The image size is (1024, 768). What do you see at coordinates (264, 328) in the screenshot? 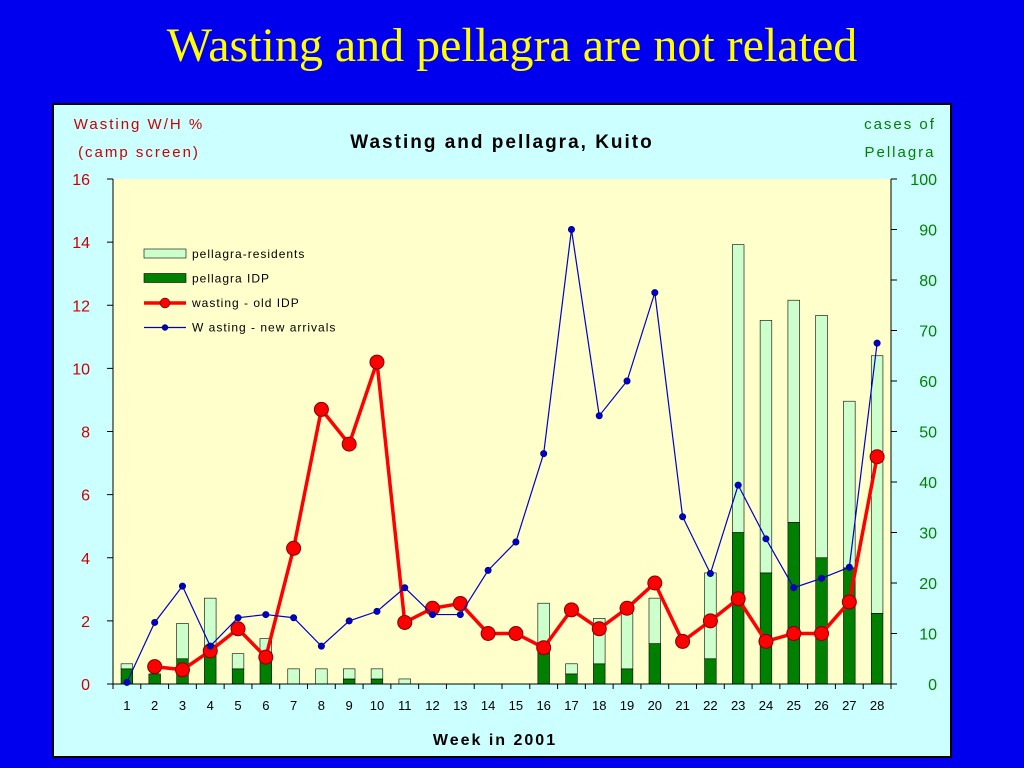
I see `legend-label: W asting - new arrivals` at bounding box center [264, 328].